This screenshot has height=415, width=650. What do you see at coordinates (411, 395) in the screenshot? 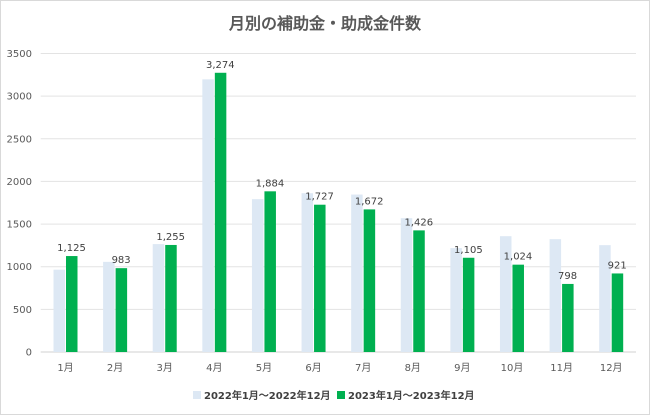
I see `legend-label-2023: 2023年1月～2023年12月` at bounding box center [411, 395].